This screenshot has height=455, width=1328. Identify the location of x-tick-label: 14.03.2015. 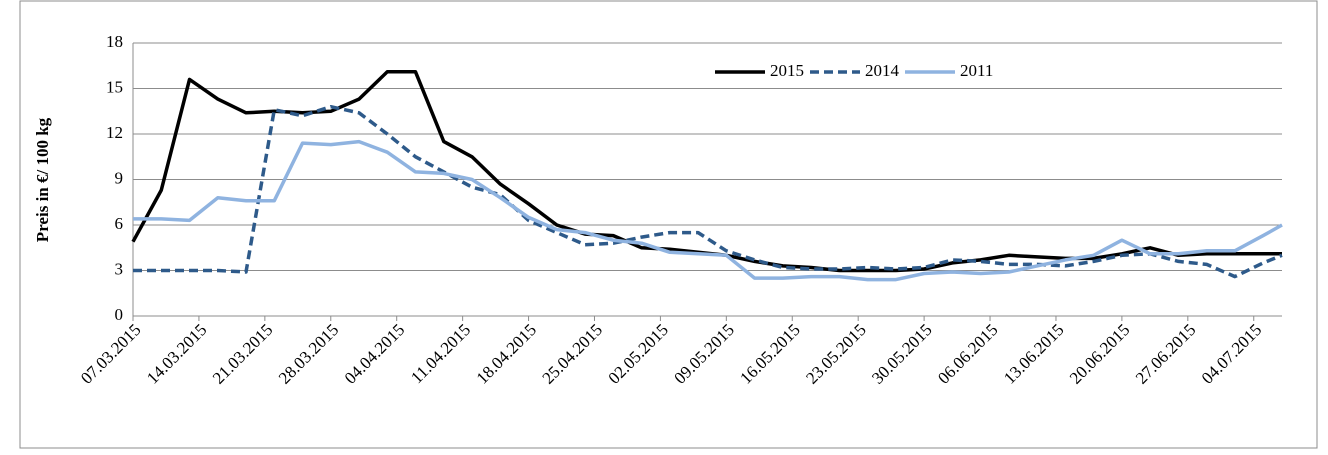
(177, 354).